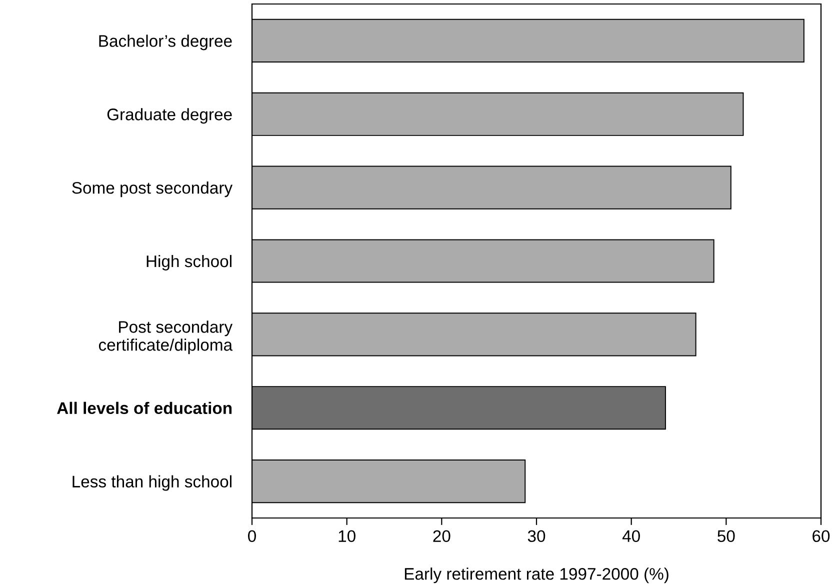 Image resolution: width=835 pixels, height=586 pixels. What do you see at coordinates (347, 536) in the screenshot?
I see `x-tick-label: 10` at bounding box center [347, 536].